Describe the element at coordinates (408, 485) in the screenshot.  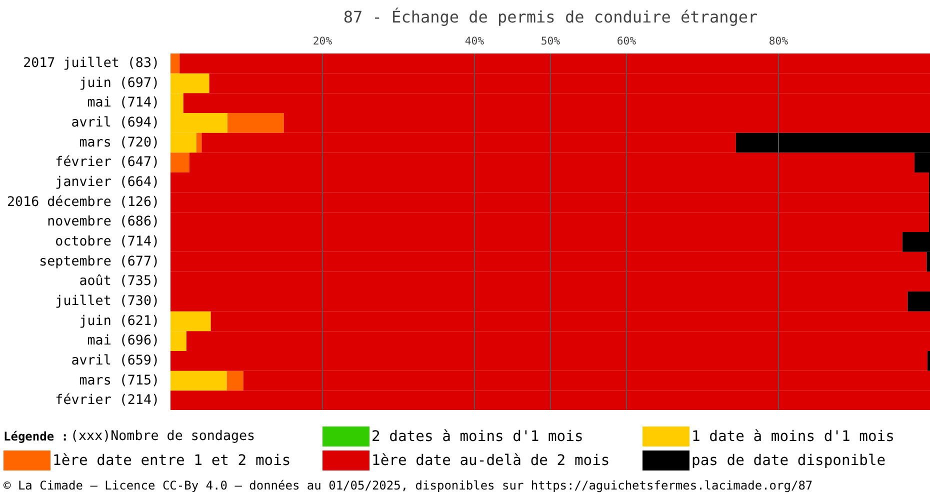
I see `text: © La Cimade — Licence CC-By 4.0 — données au 01/05/2025, disponibles sur https://aguichetsfermes.lacimade.org/87` at that location.